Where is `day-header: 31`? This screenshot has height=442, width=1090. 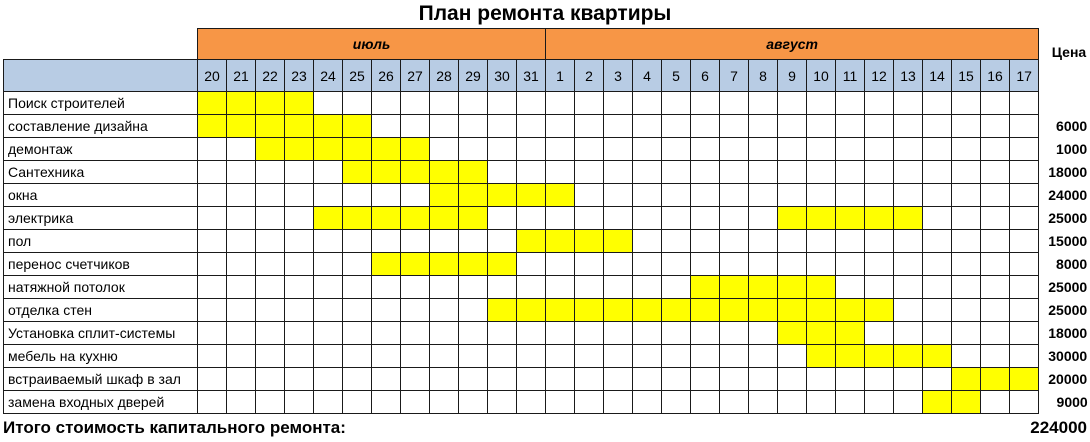
day-header: 31 is located at coordinates (531, 75).